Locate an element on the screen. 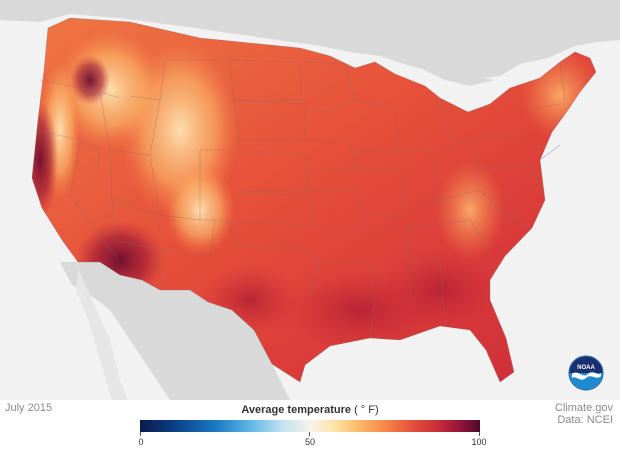  legend-tick-label-0: 0 is located at coordinates (141, 442).